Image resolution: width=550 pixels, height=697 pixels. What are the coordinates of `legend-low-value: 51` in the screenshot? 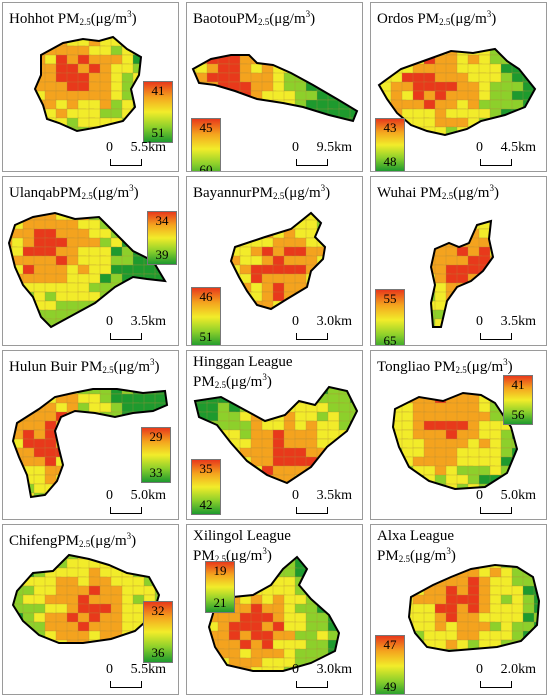 It's located at (158, 132).